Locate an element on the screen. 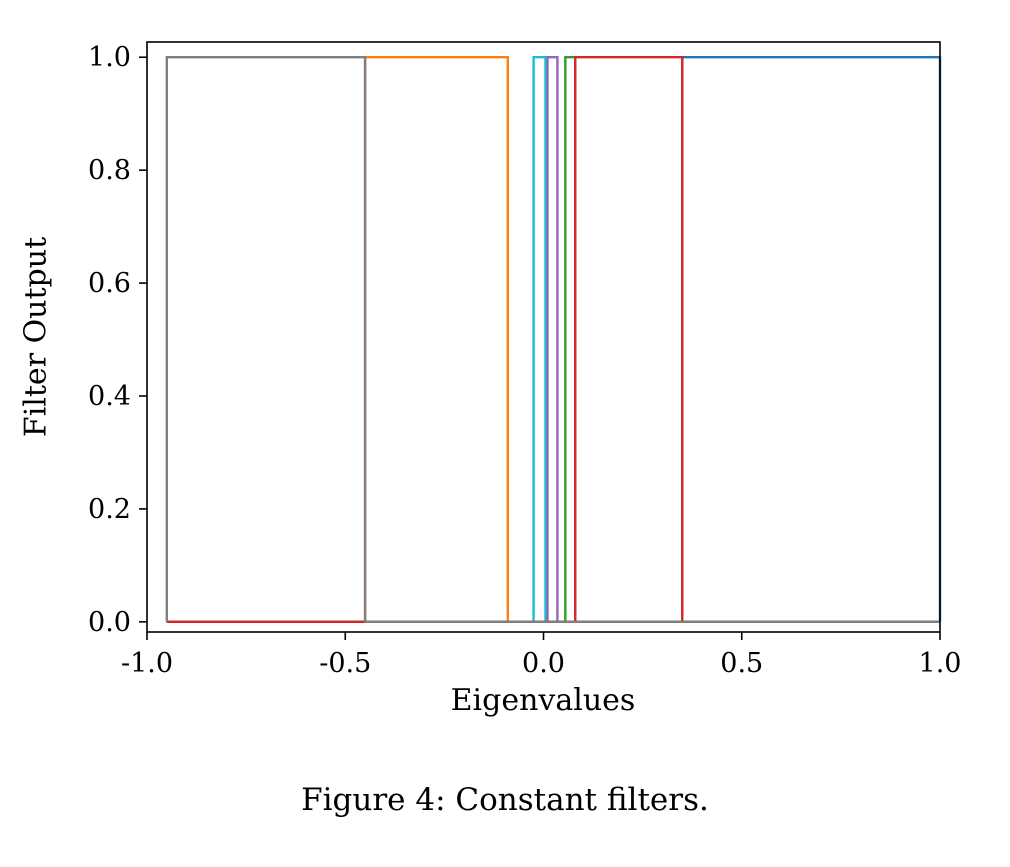  x-tick-label: 0.0 is located at coordinates (543, 663).